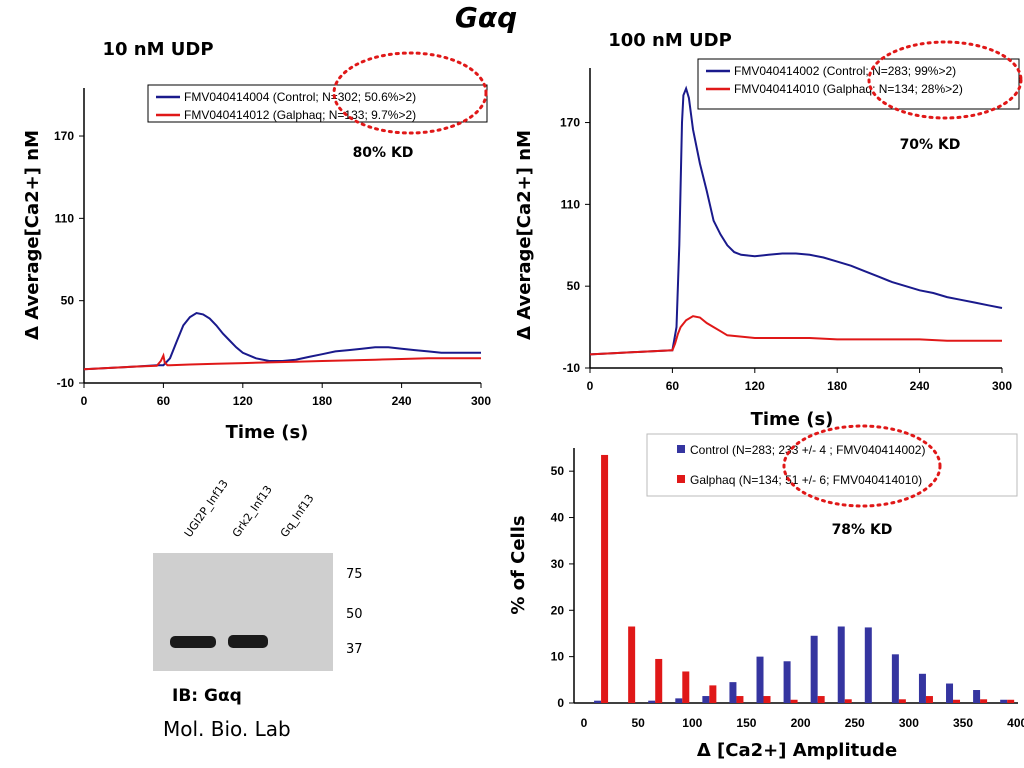 This screenshot has width=1024, height=768. Describe the element at coordinates (855, 723) in the screenshot. I see `chart3-x-tick-label: 250` at that location.